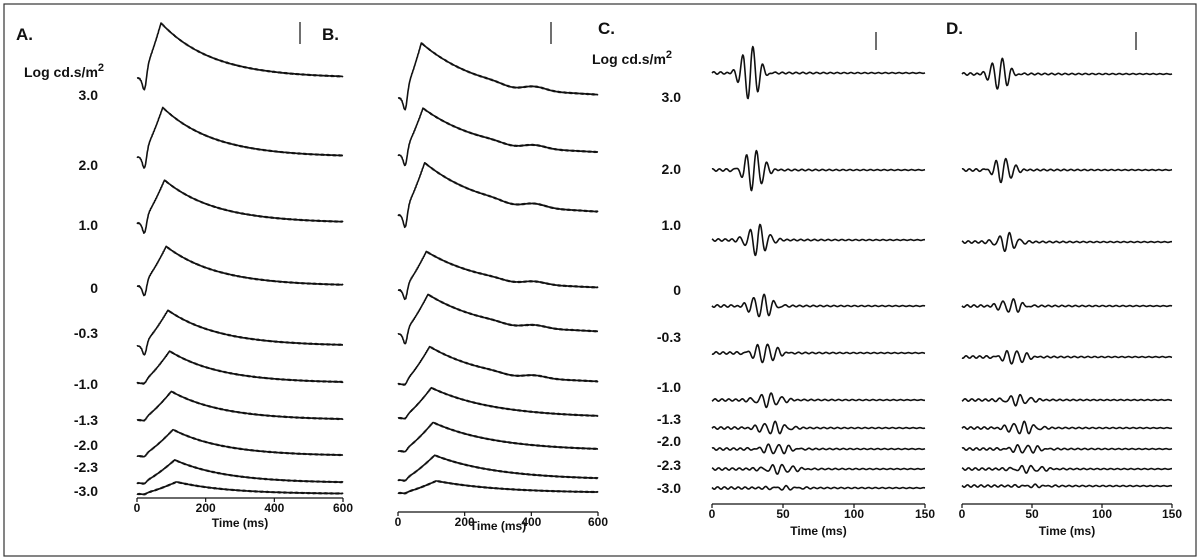  I want to click on panel-b-x-axis: 0 200 400 600 Time (ms), so click(501, 522).